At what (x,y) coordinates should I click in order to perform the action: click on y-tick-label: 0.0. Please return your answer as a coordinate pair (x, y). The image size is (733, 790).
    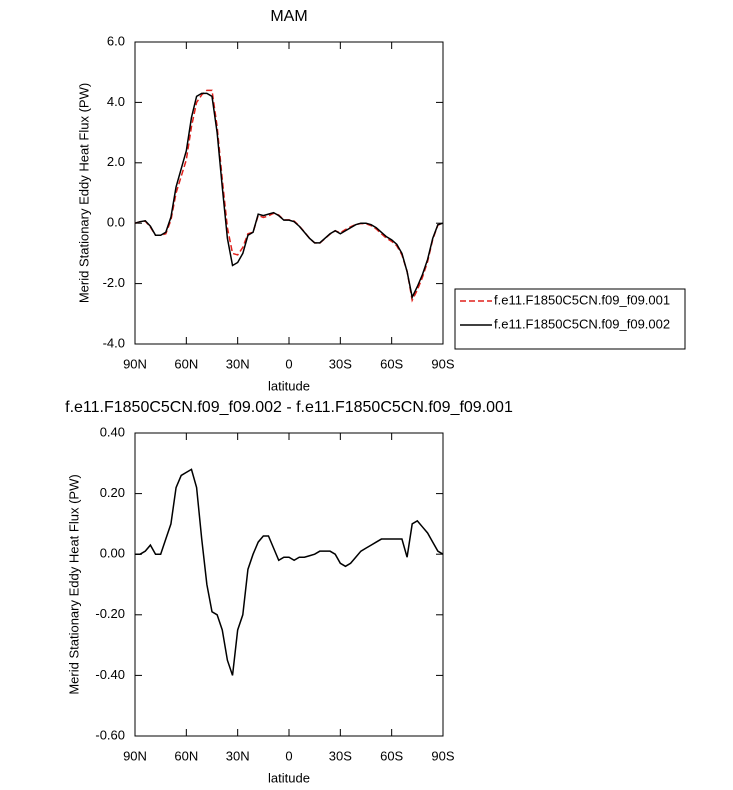
    Looking at the image, I should click on (116, 222).